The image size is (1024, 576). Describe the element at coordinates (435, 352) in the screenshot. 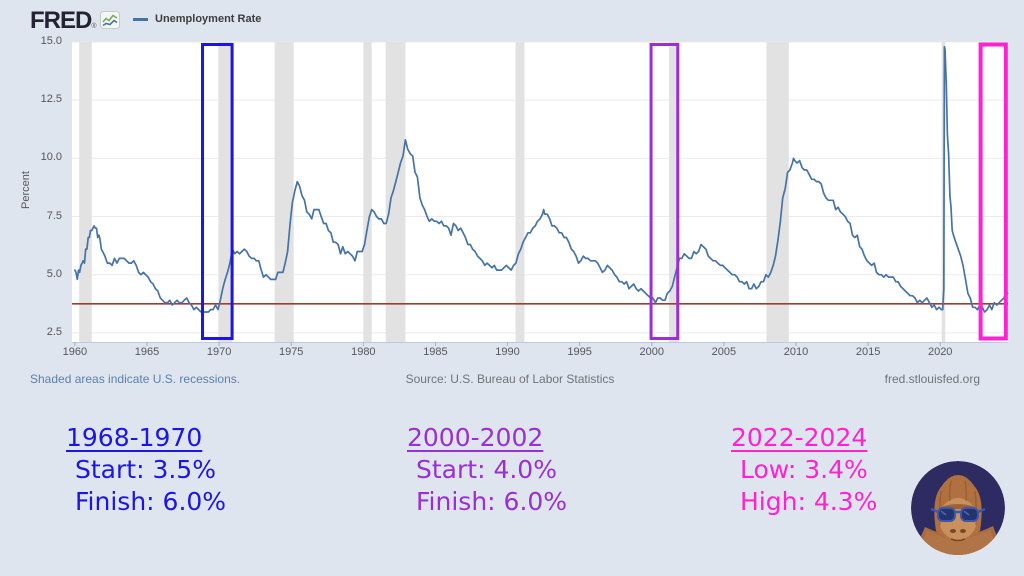

I see `x-tick-label: 1985` at that location.